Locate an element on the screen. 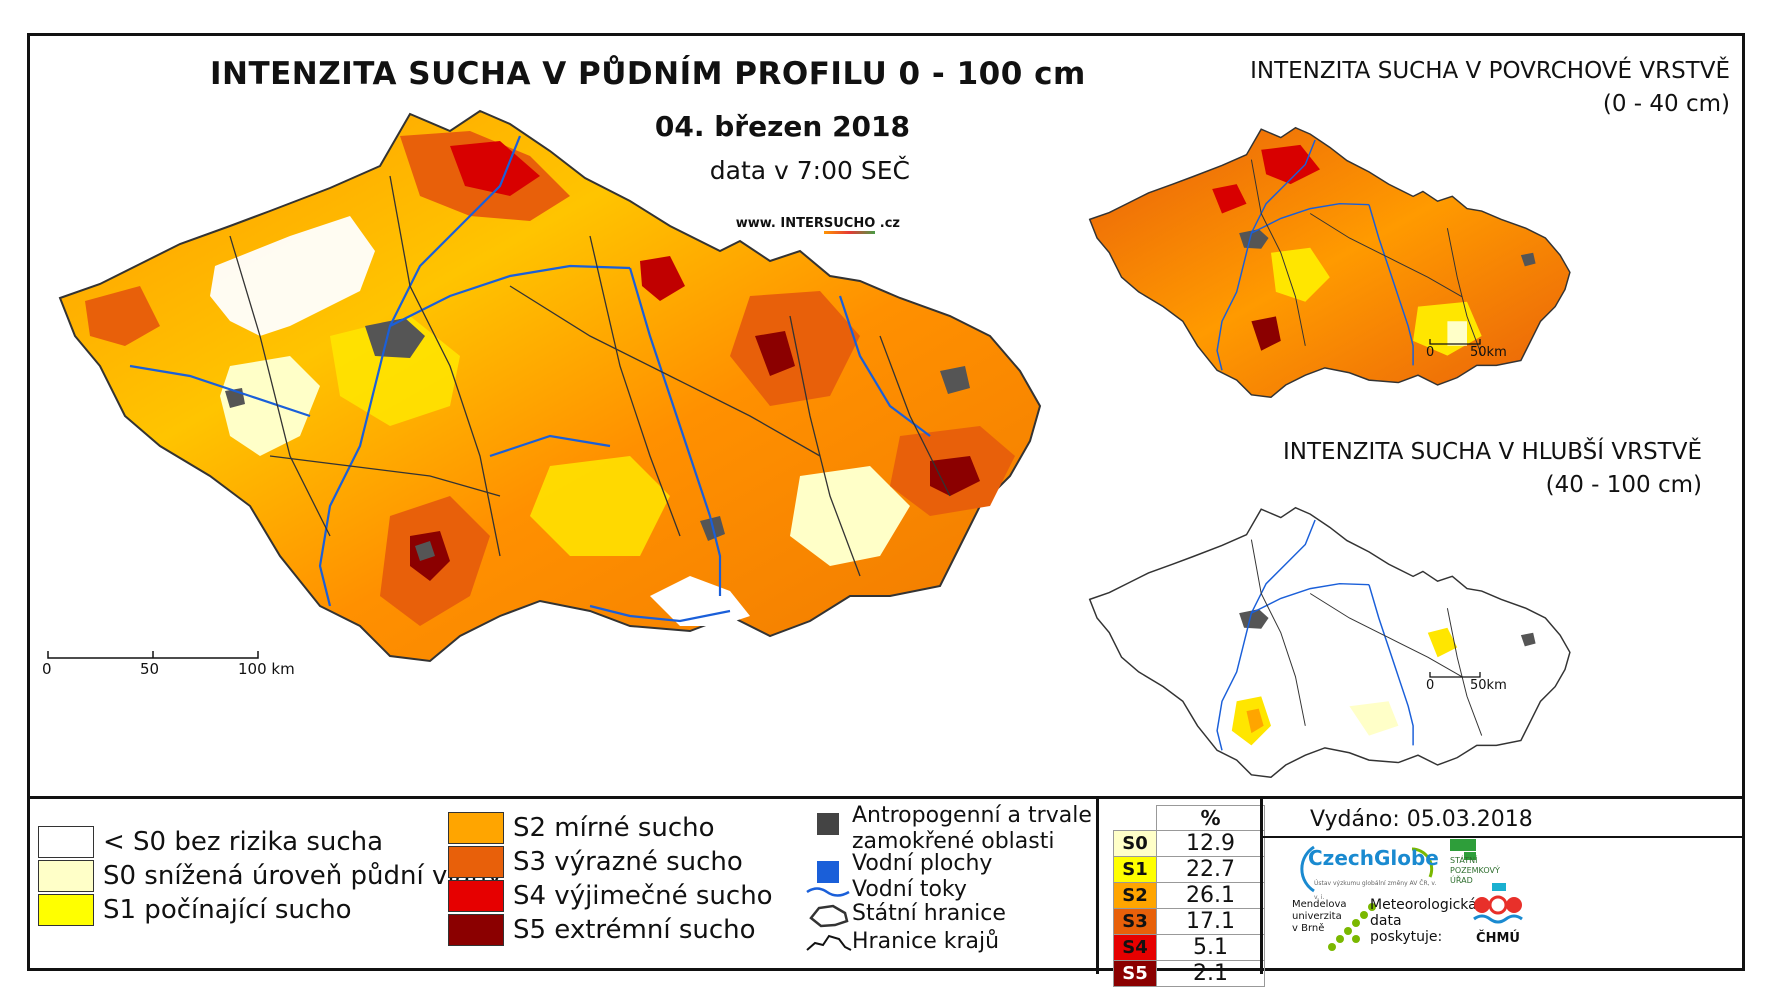 The width and height of the screenshot is (1772, 1003). inset-top-map is located at coordinates (1329, 262).